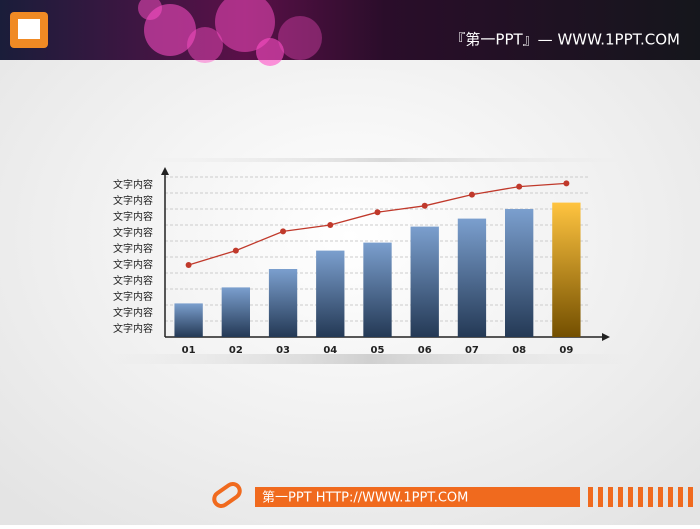 Image resolution: width=700 pixels, height=529 pixels. What do you see at coordinates (365, 498) in the screenshot?
I see `footer-text: 第一PPT HTTP://WWW.1PPT.COM` at bounding box center [365, 498].